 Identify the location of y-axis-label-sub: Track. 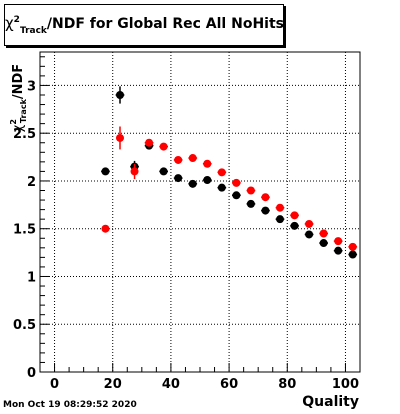
(23, 110).